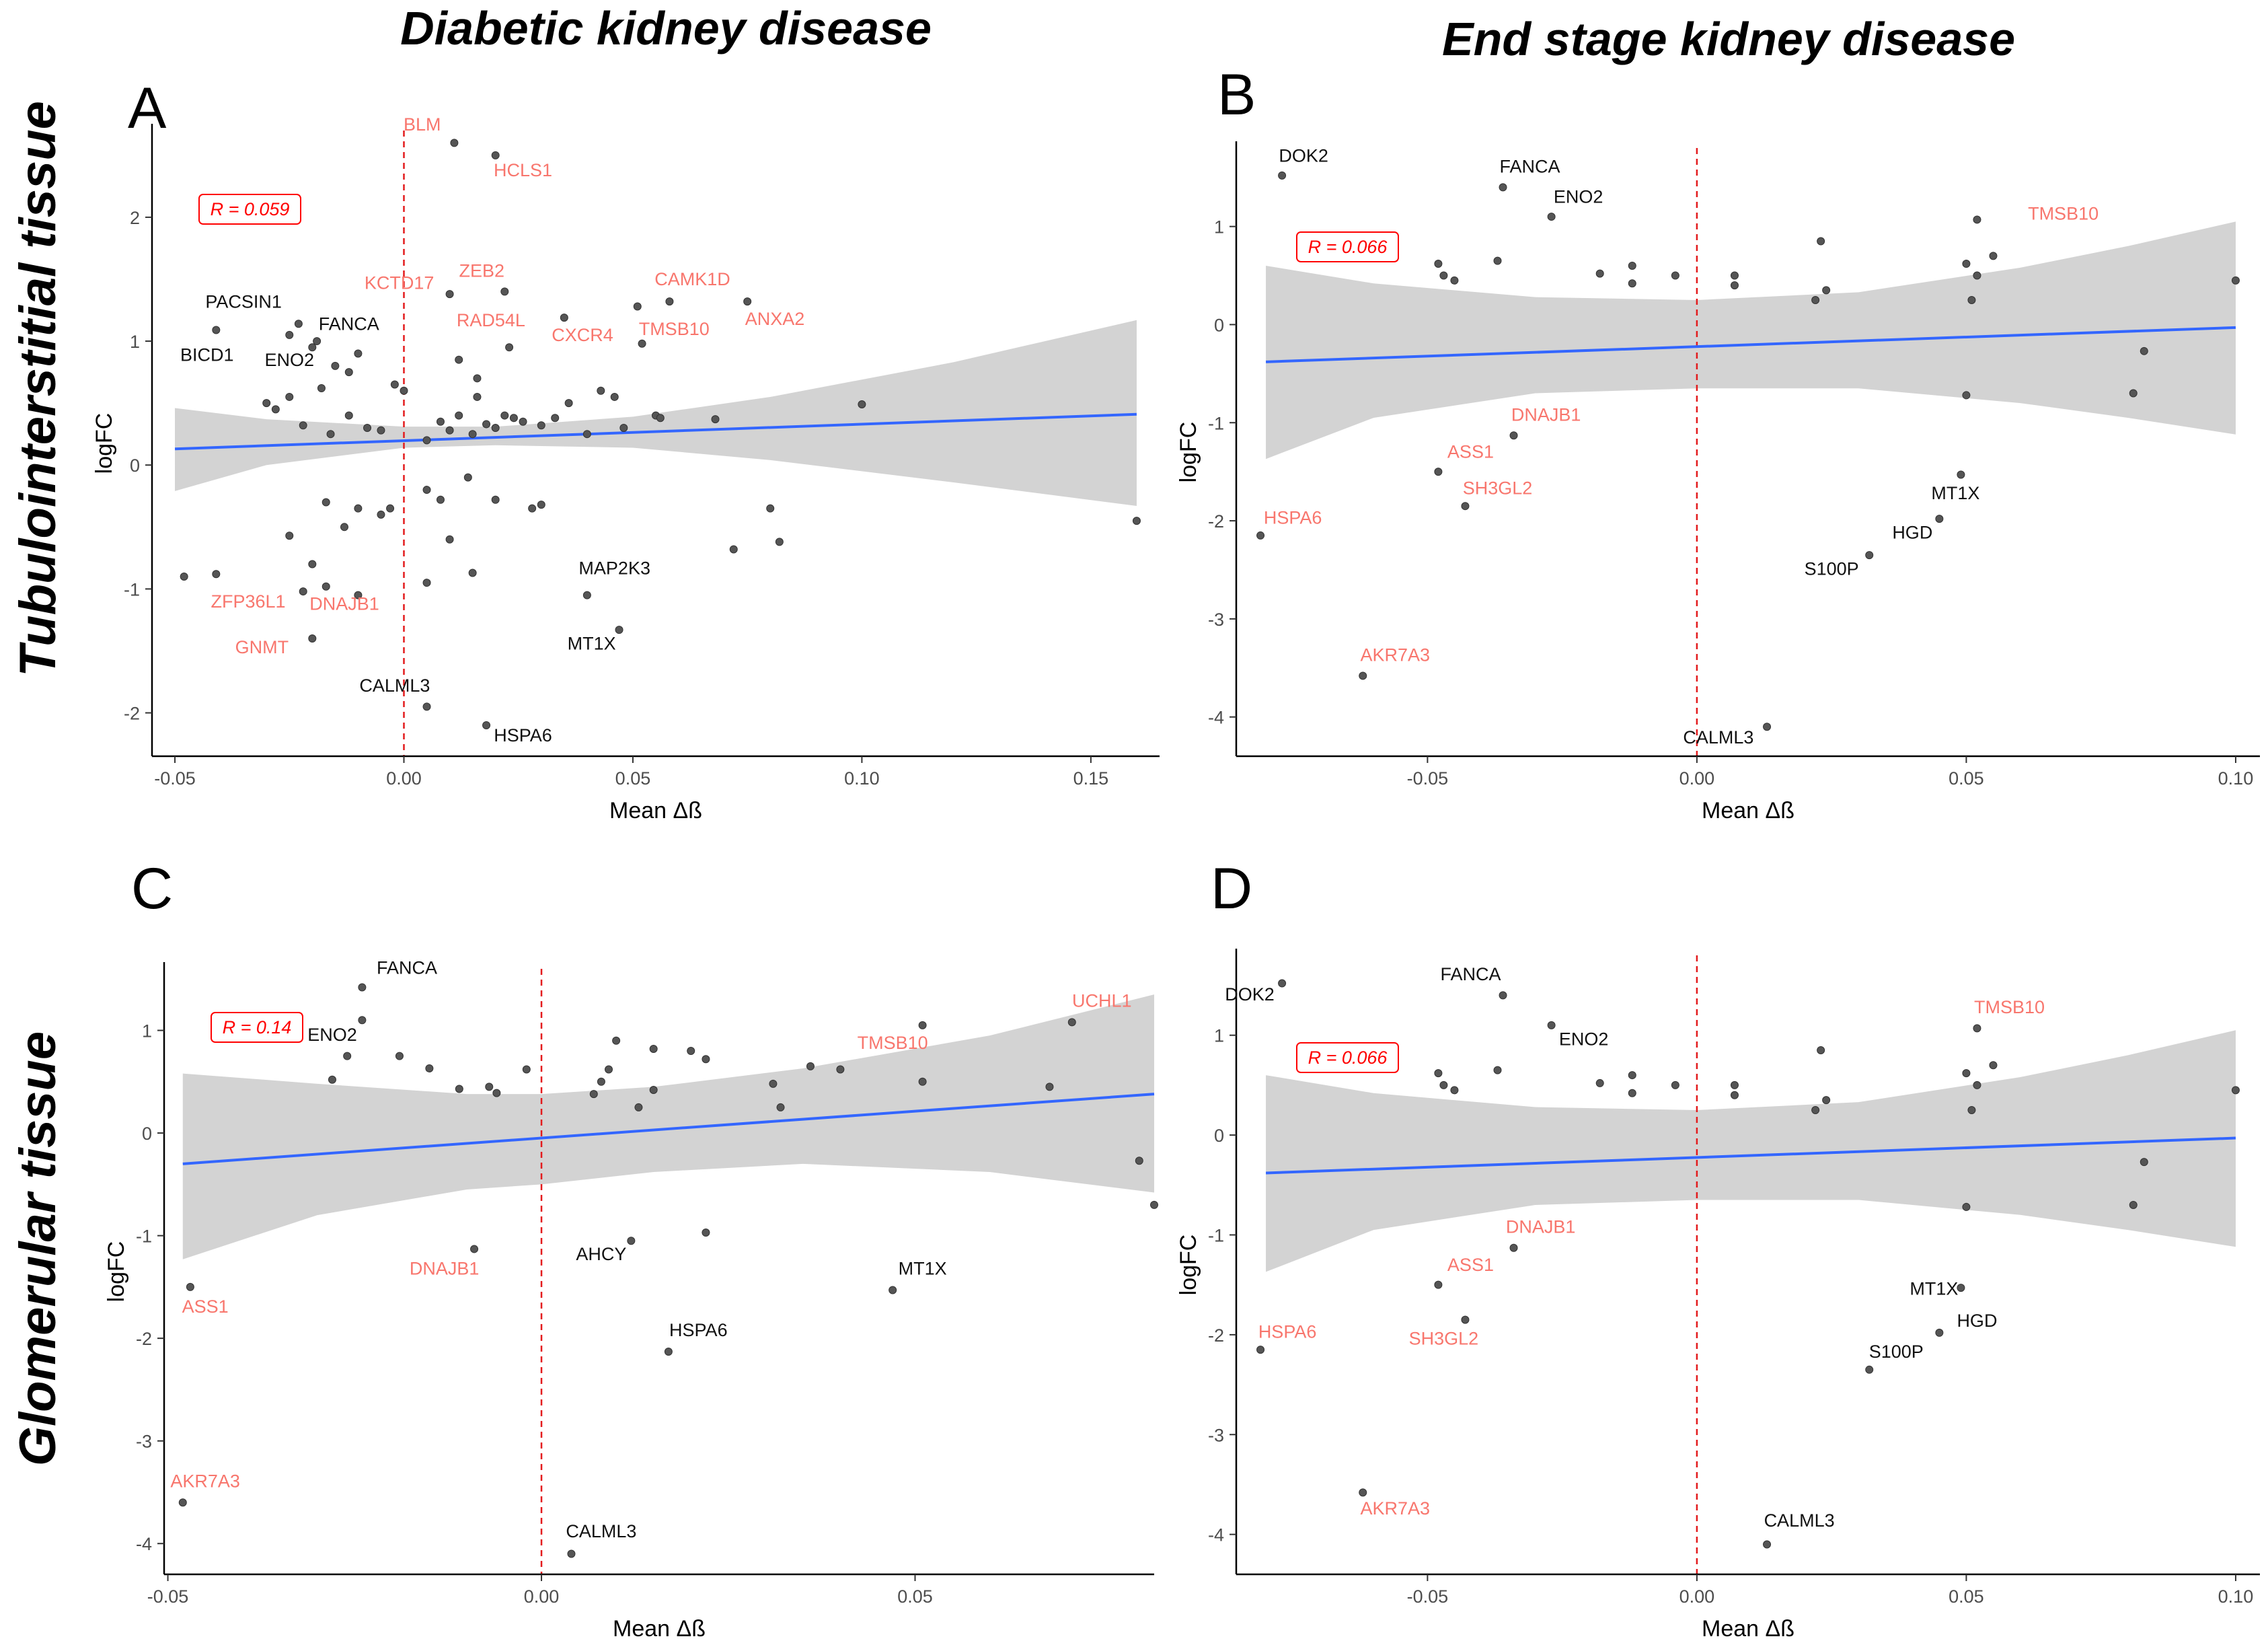 The image size is (2268, 1647). I want to click on x-tick-label: 0.15, so click(1091, 779).